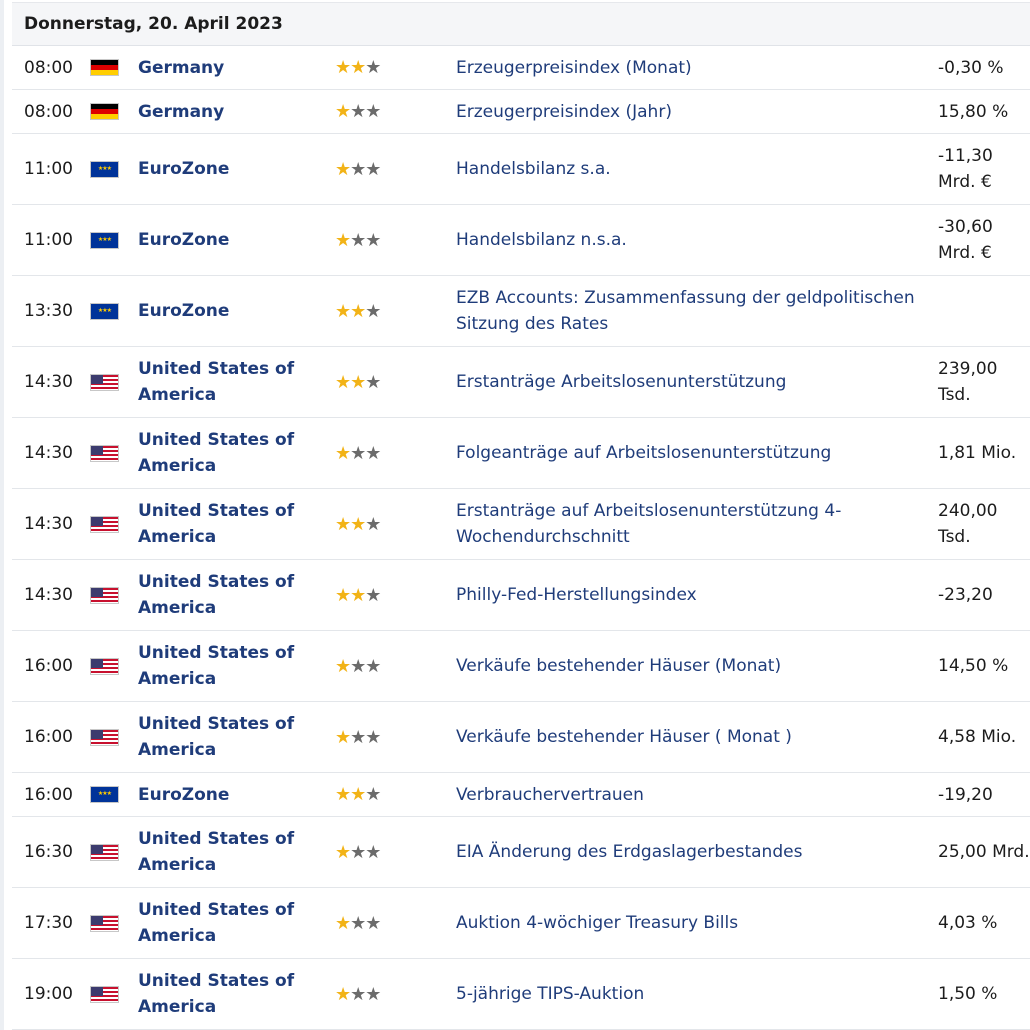  Describe the element at coordinates (968, 923) in the screenshot. I see `event-value: 4,03 %` at that location.